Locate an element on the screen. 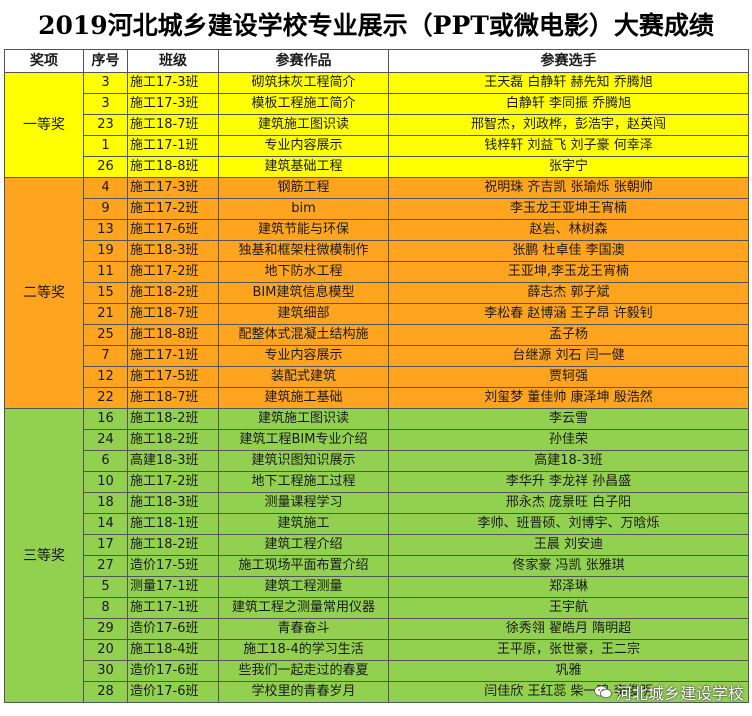  watermark: 河北城乡建设学校 is located at coordinates (669, 692).